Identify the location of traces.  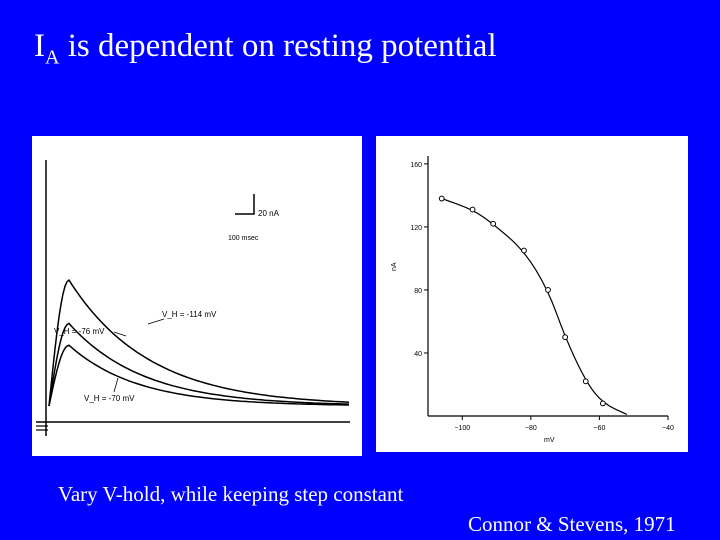
(199, 342).